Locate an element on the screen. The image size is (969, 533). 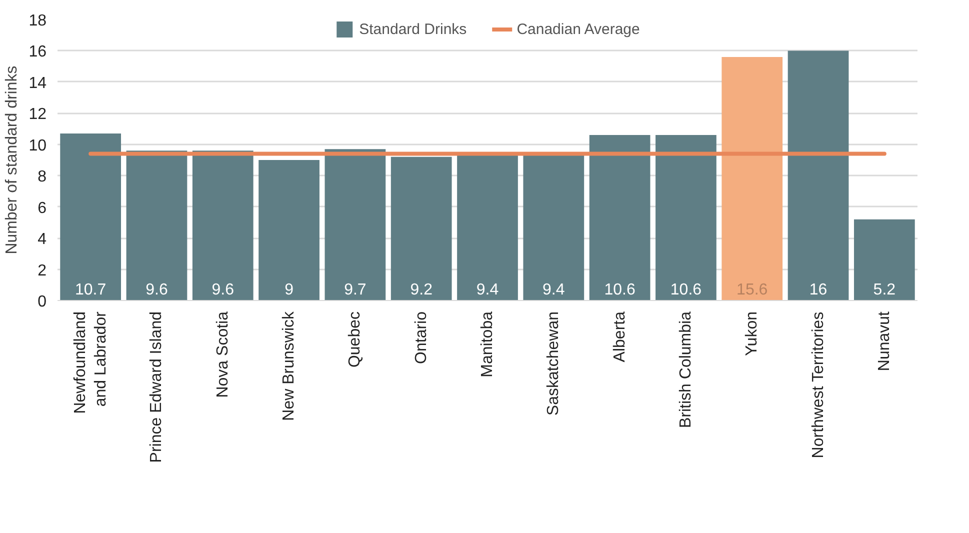
x-tick-label: Saskatchewan is located at coordinates (553, 364).